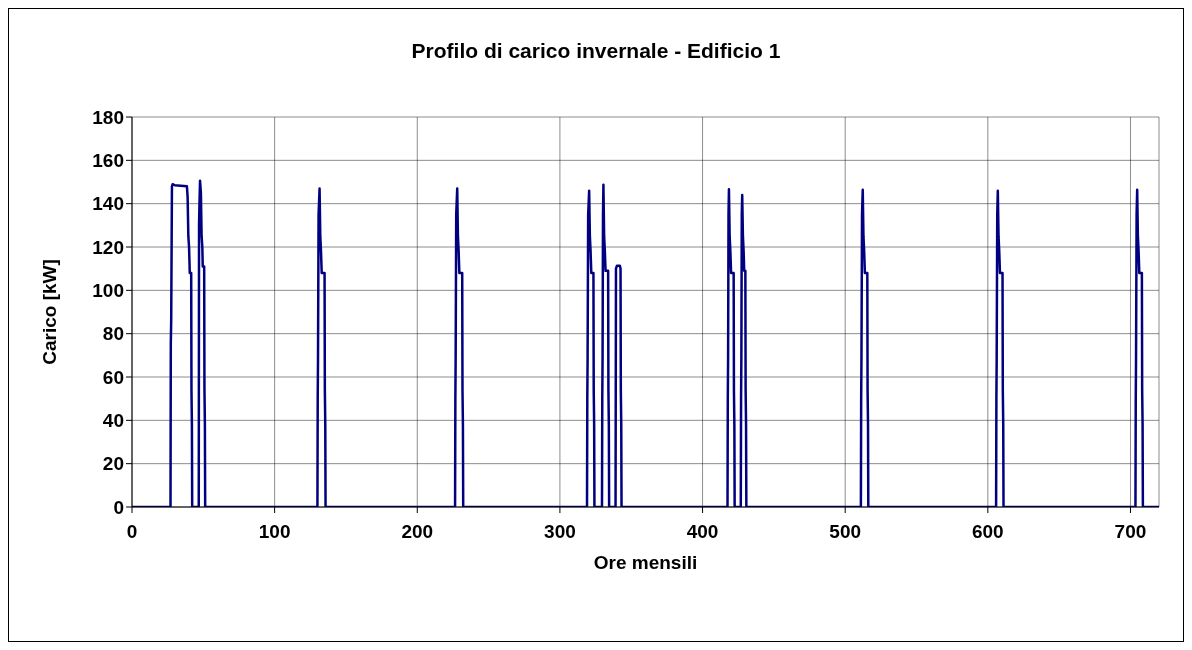 The height and width of the screenshot is (650, 1192). Describe the element at coordinates (113, 334) in the screenshot. I see `y-tick-label: 80` at that location.